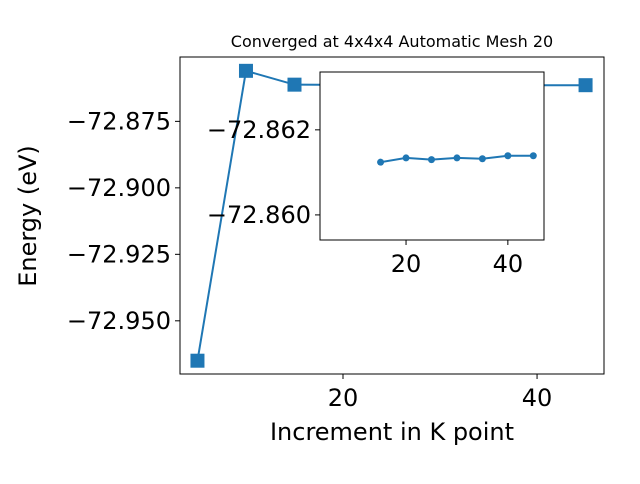 Image resolution: width=640 pixels, height=484 pixels. What do you see at coordinates (119, 121) in the screenshot?
I see `y-tick-label: −72.875` at bounding box center [119, 121].